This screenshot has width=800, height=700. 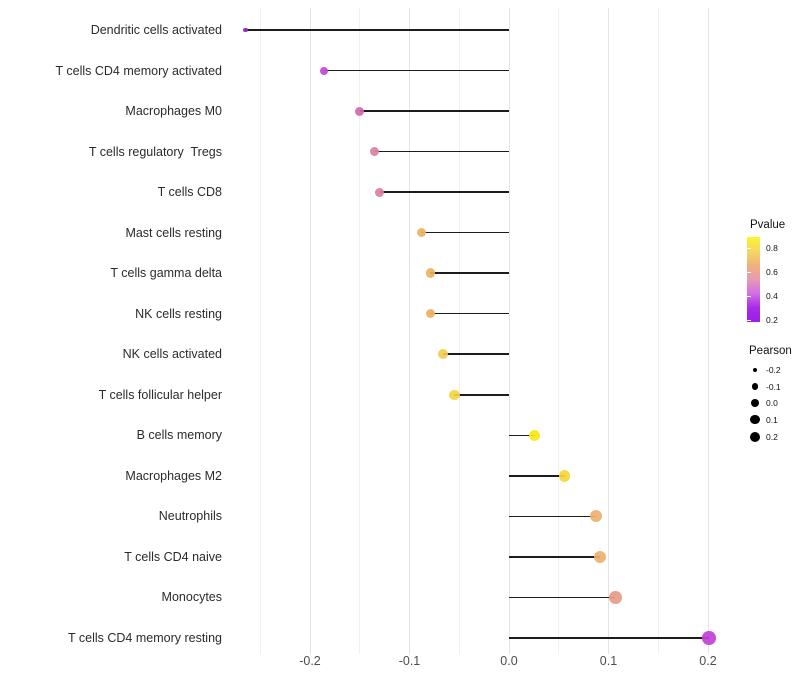 What do you see at coordinates (770, 351) in the screenshot?
I see `pearson-legend-title: Pearson` at bounding box center [770, 351].